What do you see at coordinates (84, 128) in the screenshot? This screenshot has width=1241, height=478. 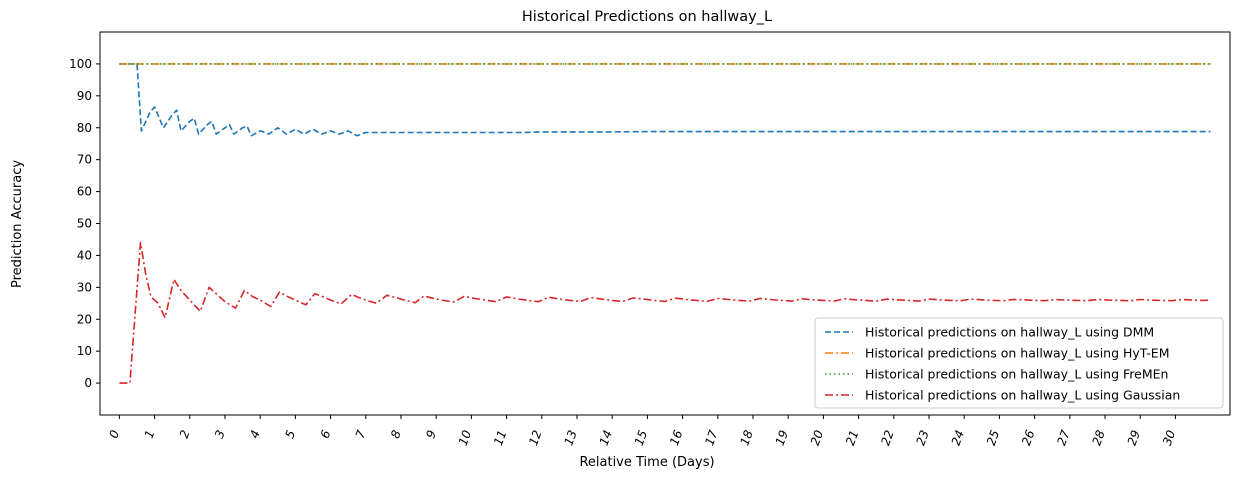 I see `y-tick-label: 80` at bounding box center [84, 128].